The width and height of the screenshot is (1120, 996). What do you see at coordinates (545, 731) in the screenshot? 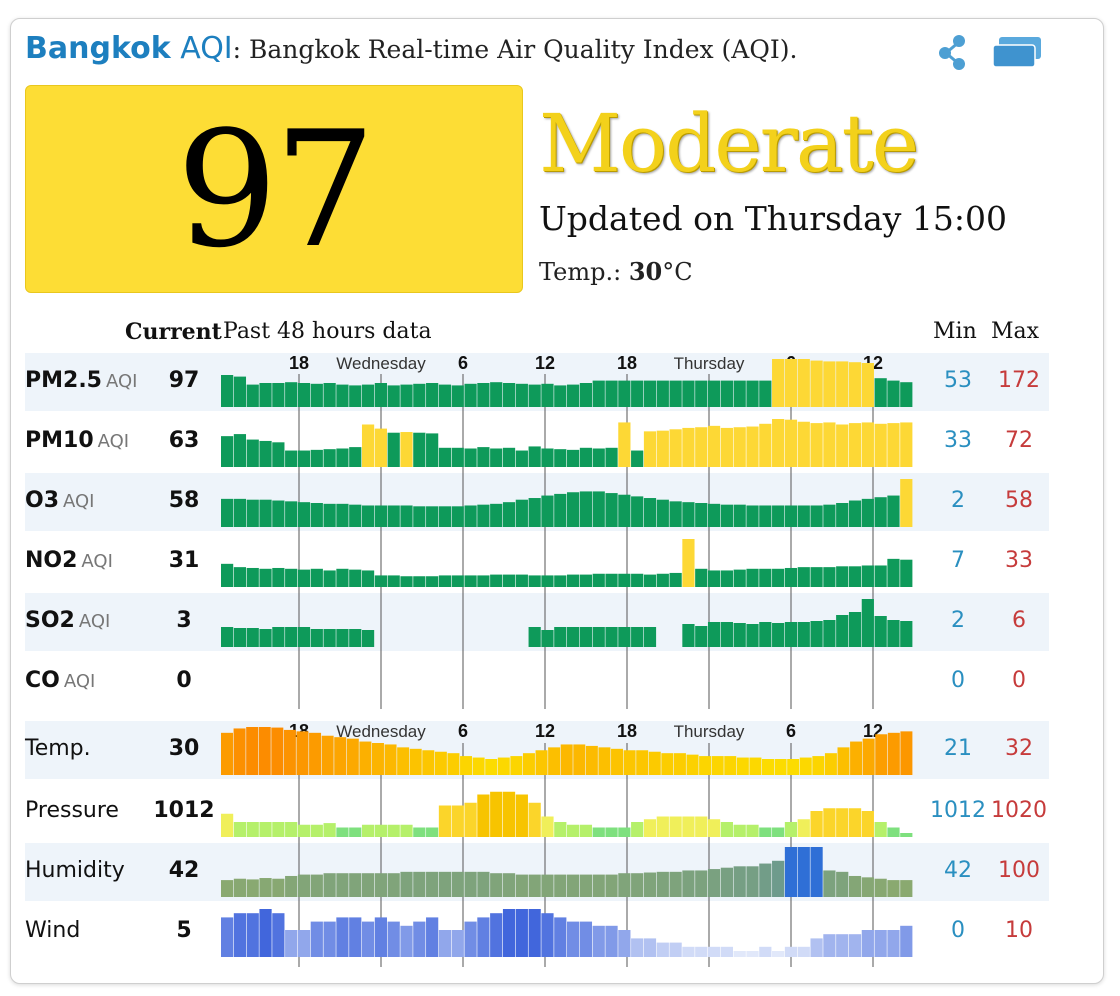
I see `hour-tick-label: 12` at bounding box center [545, 731].